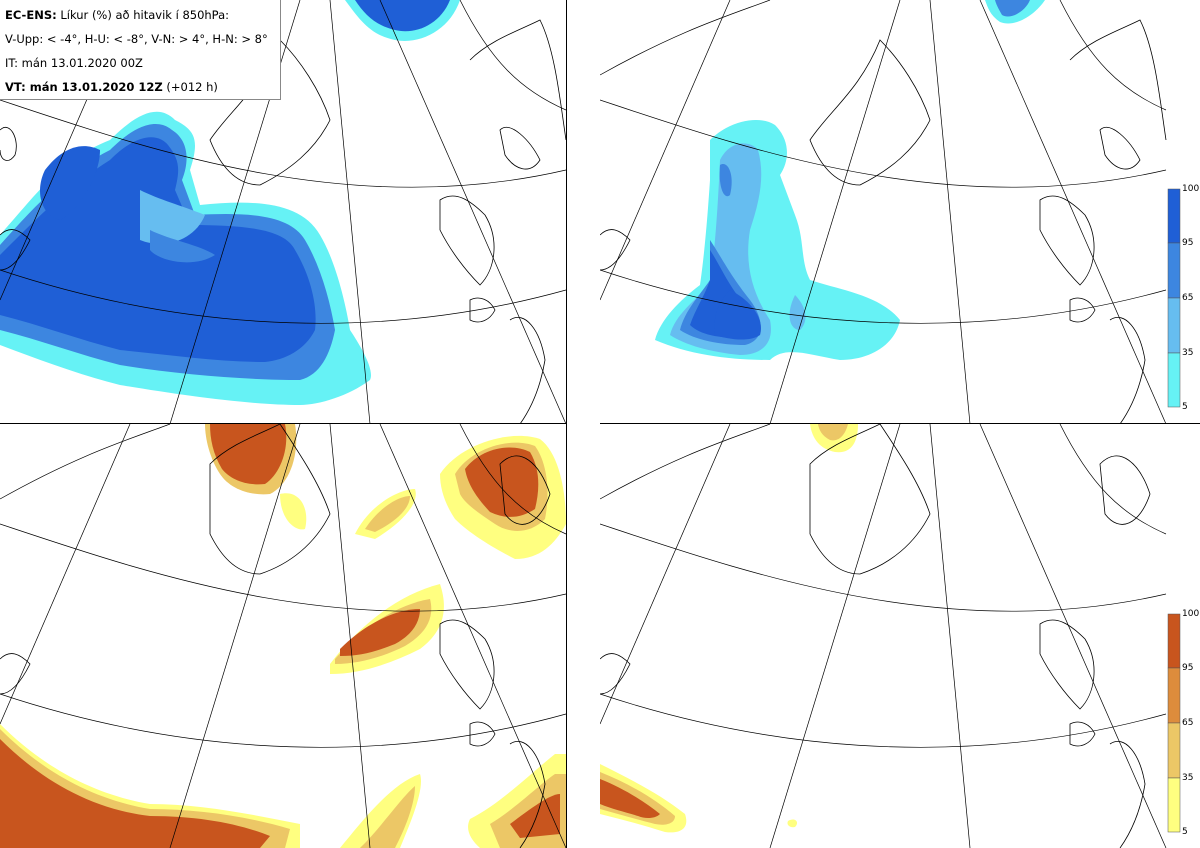 This screenshot has height=848, width=1200. I want to click on init-time: IT: mán 13.01.2020 00Z, so click(74, 63).